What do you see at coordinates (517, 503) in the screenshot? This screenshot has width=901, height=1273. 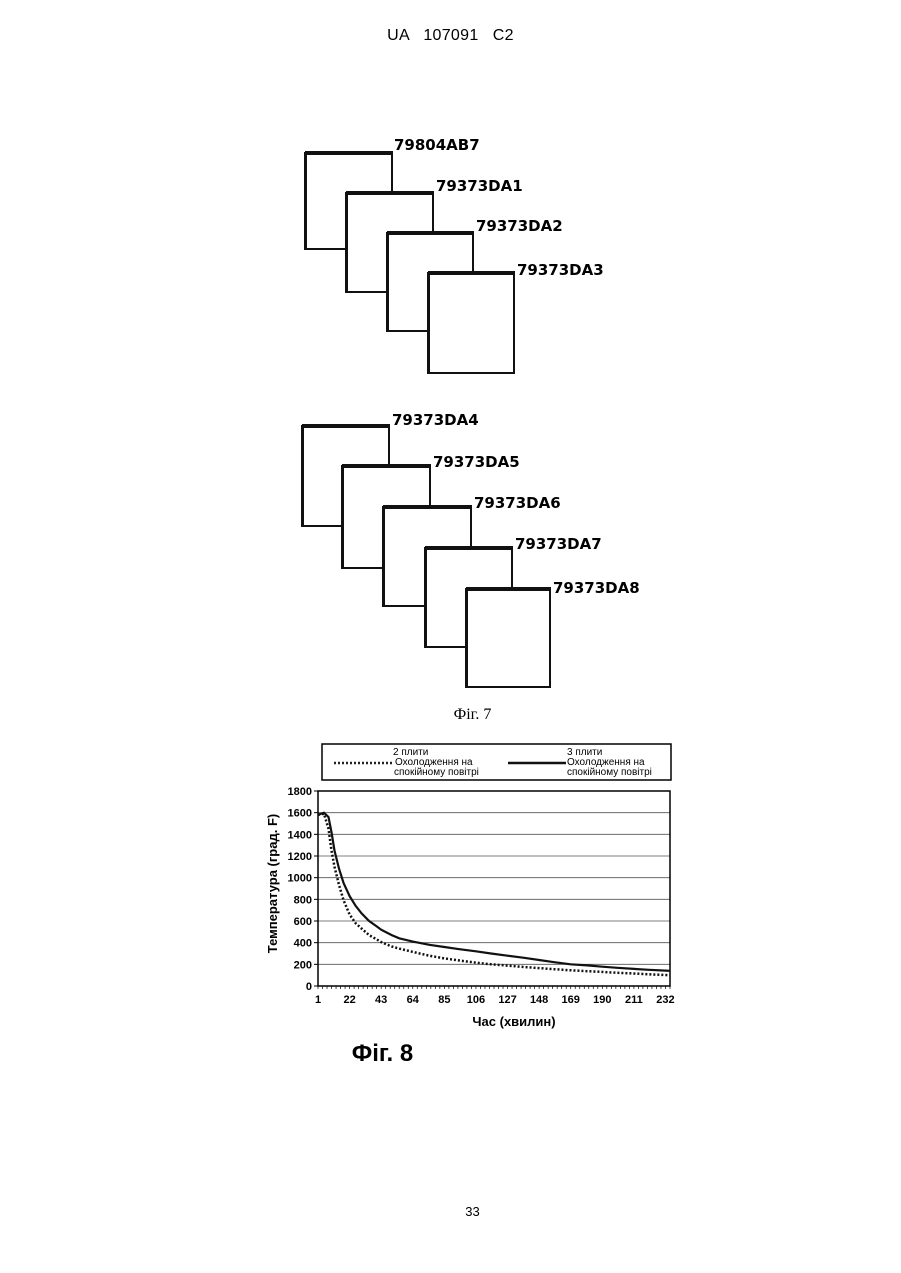 I see `sample-label: 79373DA6` at bounding box center [517, 503].